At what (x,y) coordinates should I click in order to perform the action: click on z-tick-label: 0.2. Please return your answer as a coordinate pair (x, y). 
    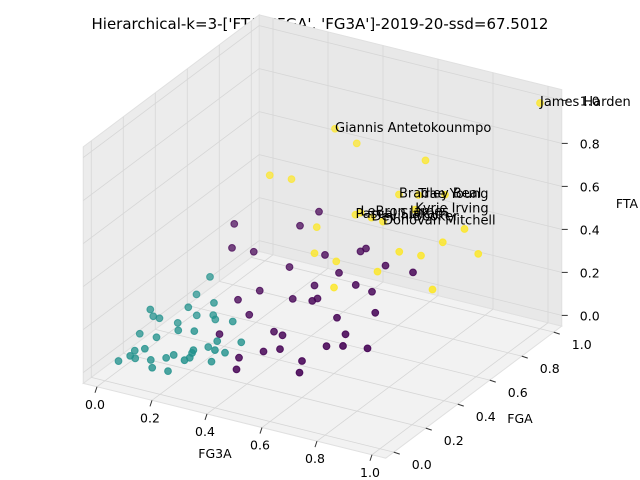
    Looking at the image, I should click on (590, 272).